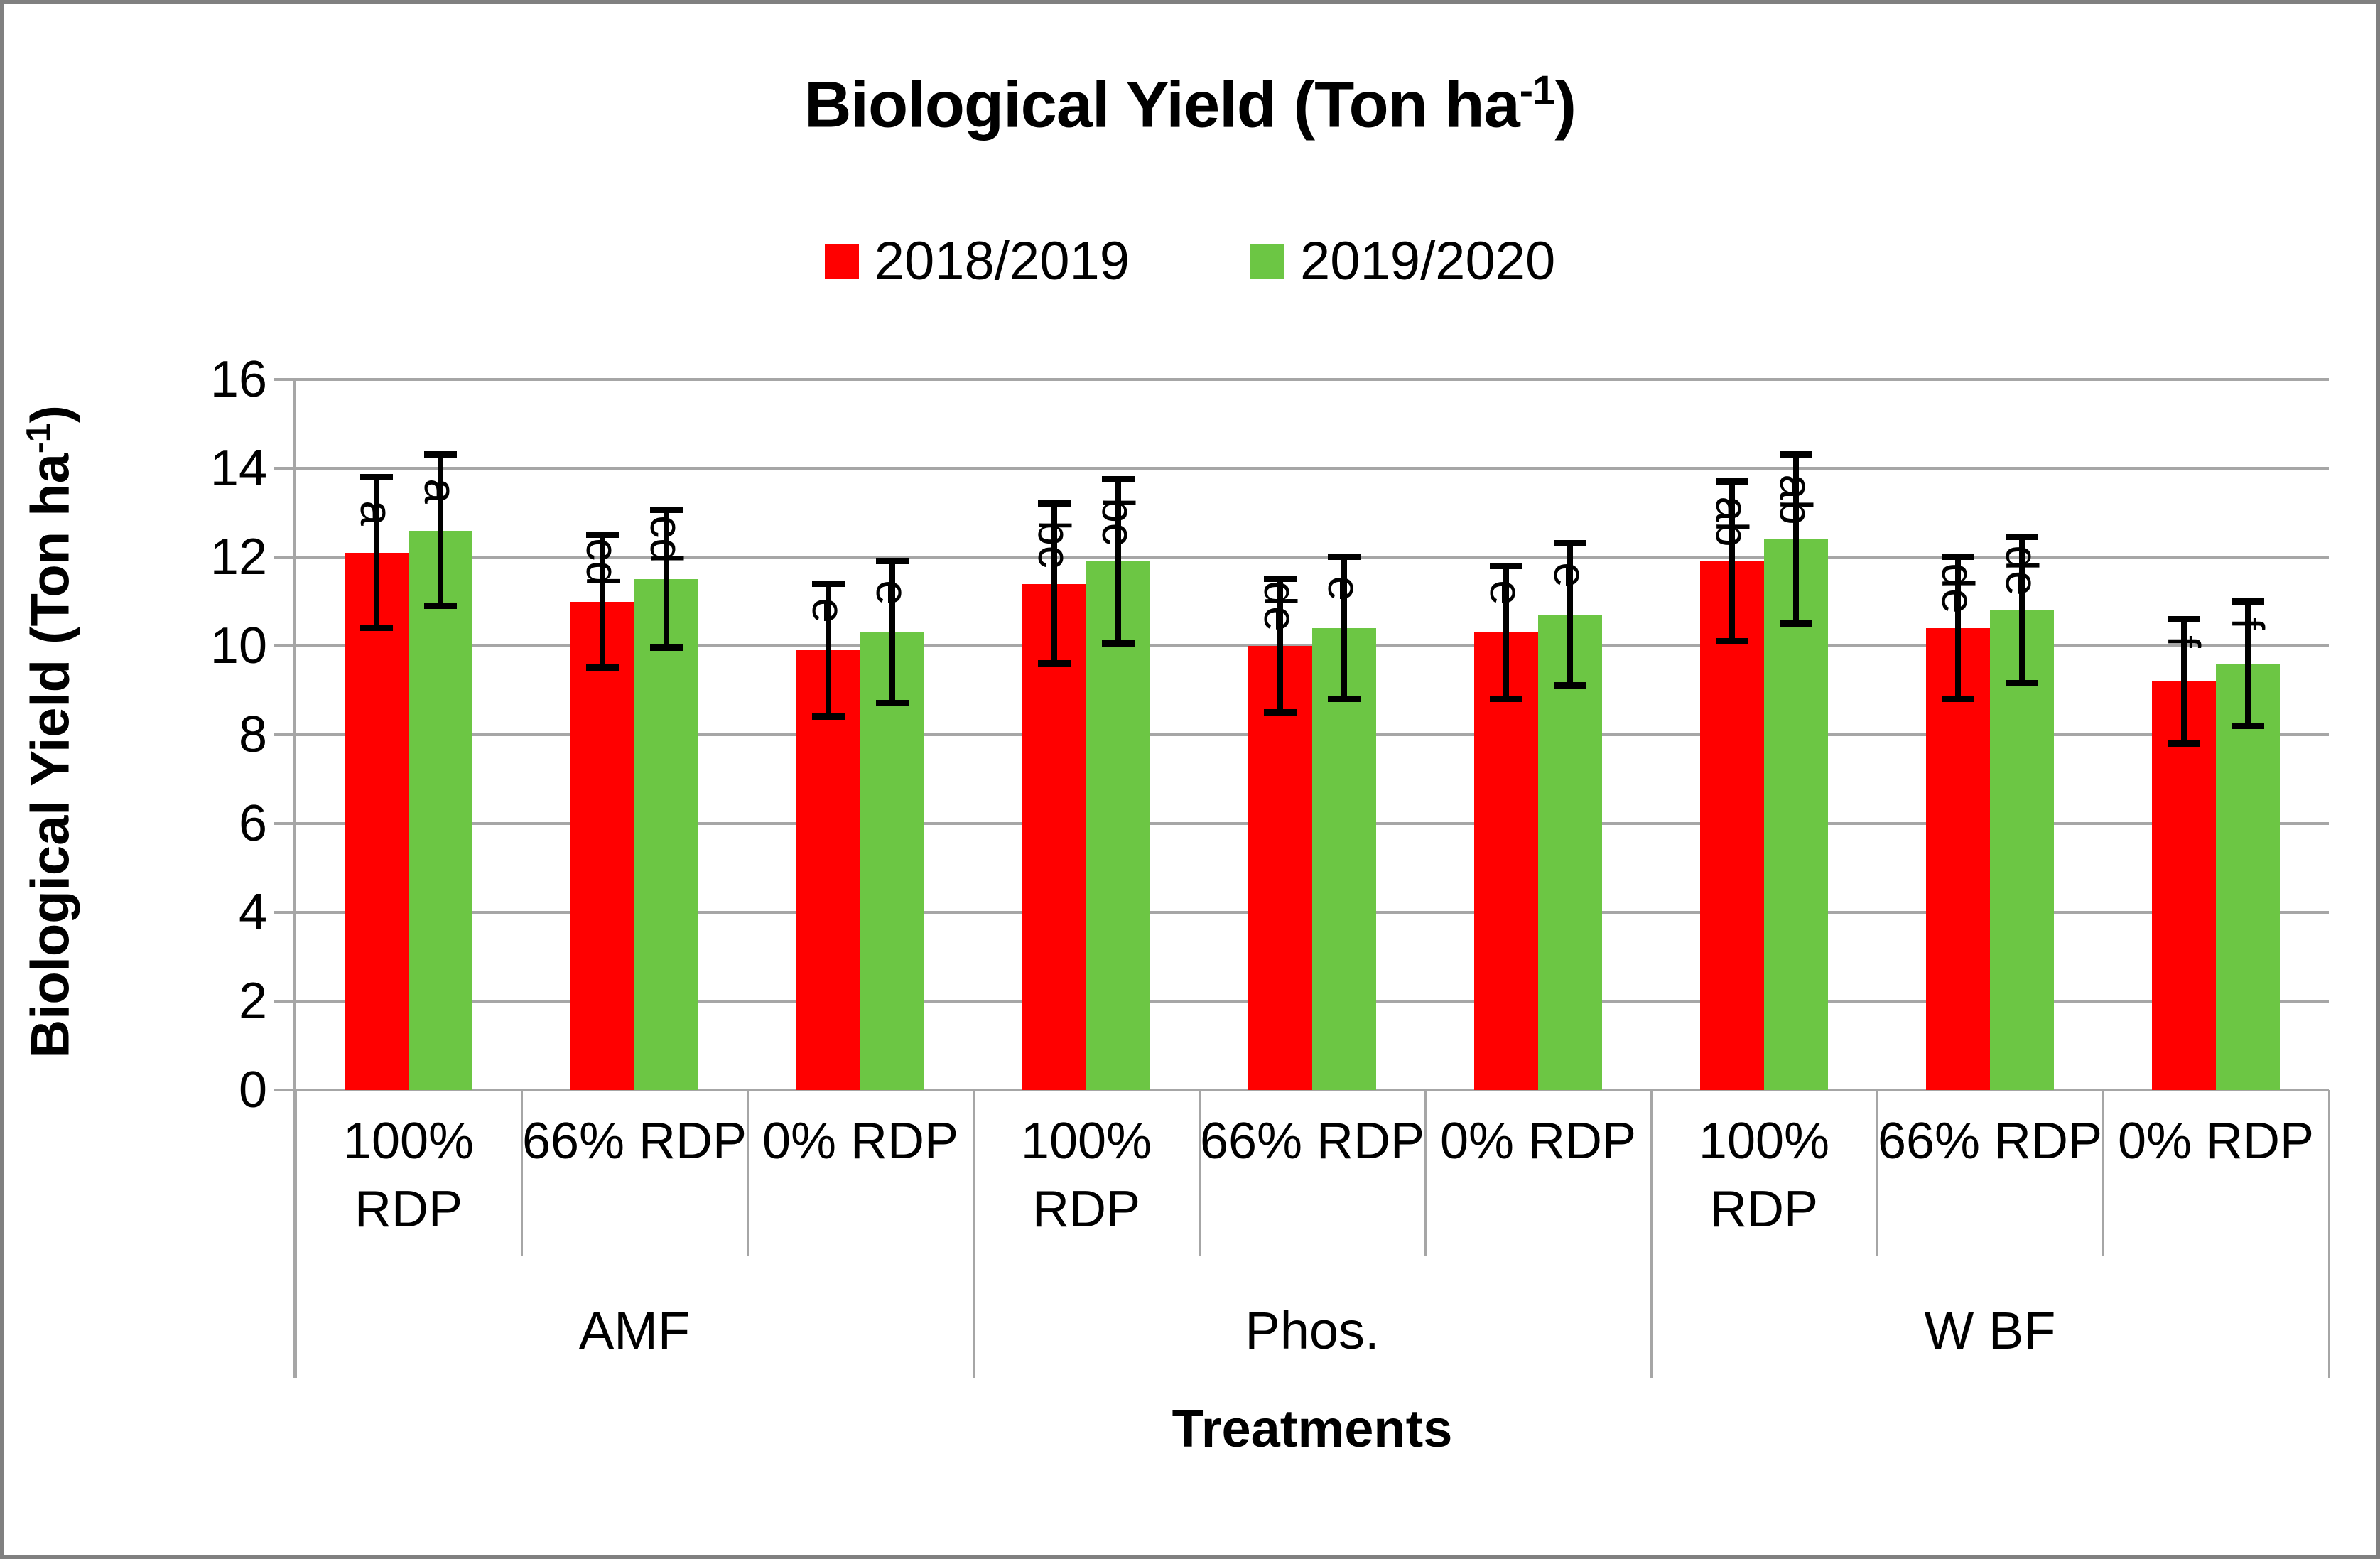  What do you see at coordinates (239, 468) in the screenshot?
I see `y-tick-label: 14` at bounding box center [239, 468].